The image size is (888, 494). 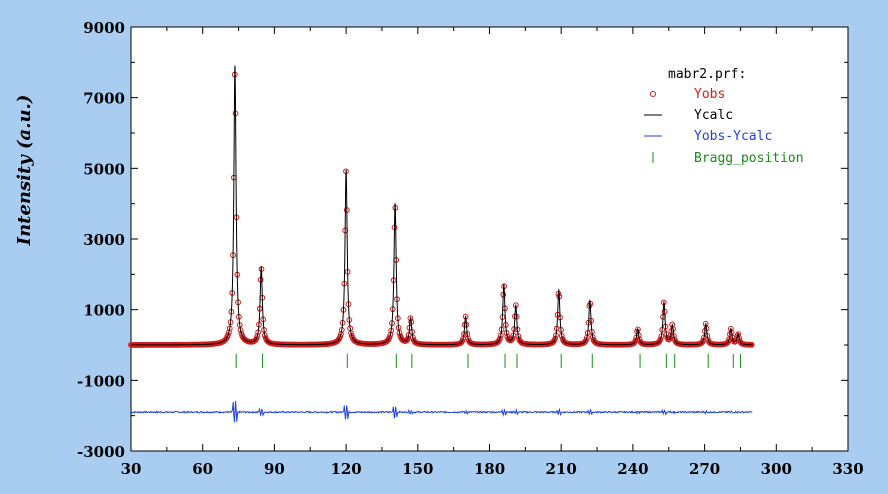 I want to click on series-yobs-ycalc-line, so click(x=441, y=411).